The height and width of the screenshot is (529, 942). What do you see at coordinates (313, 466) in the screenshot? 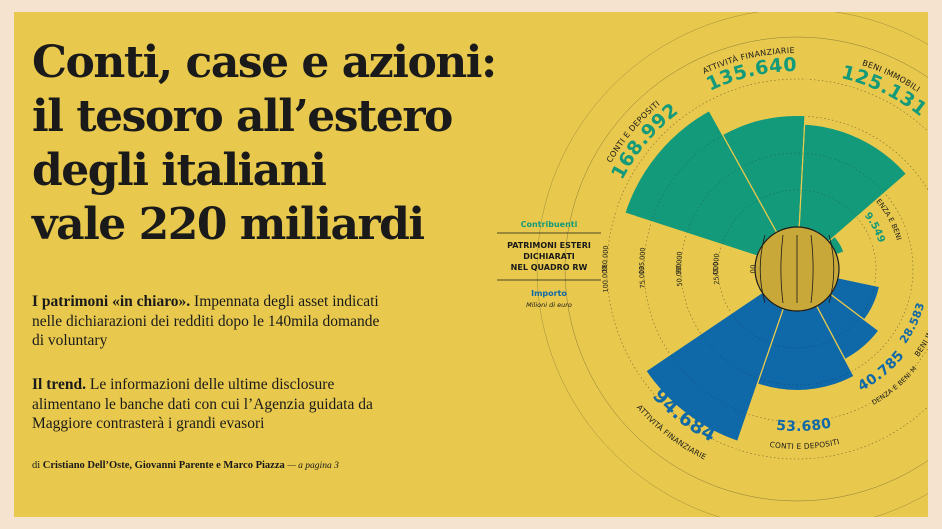
I see `byline-page-ref: — a pagina 3` at bounding box center [313, 466].